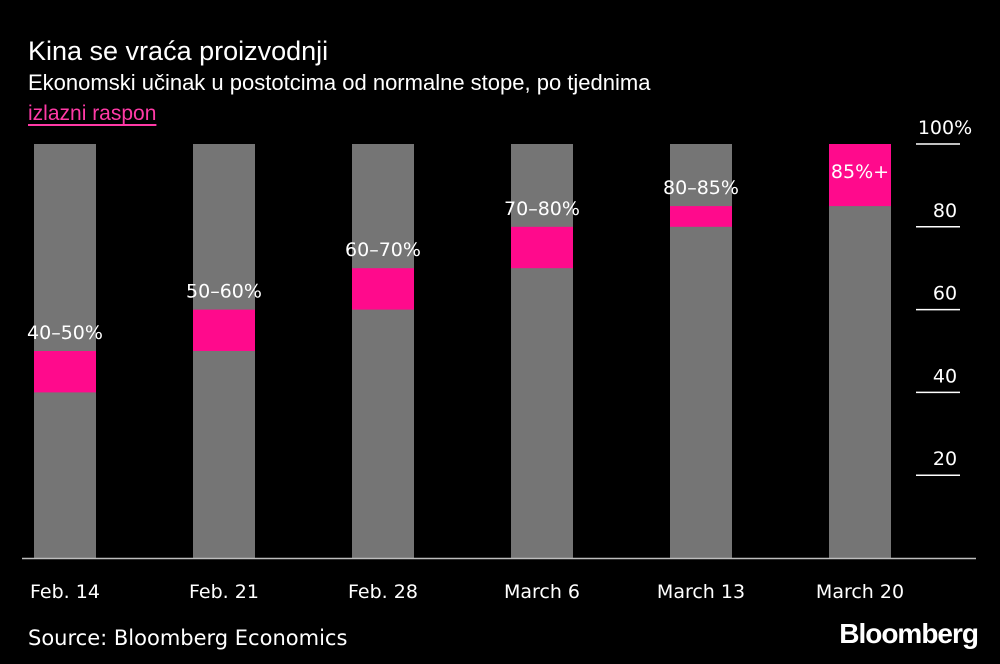 The width and height of the screenshot is (1000, 664). Describe the element at coordinates (383, 250) in the screenshot. I see `range-label: 60–70%` at that location.